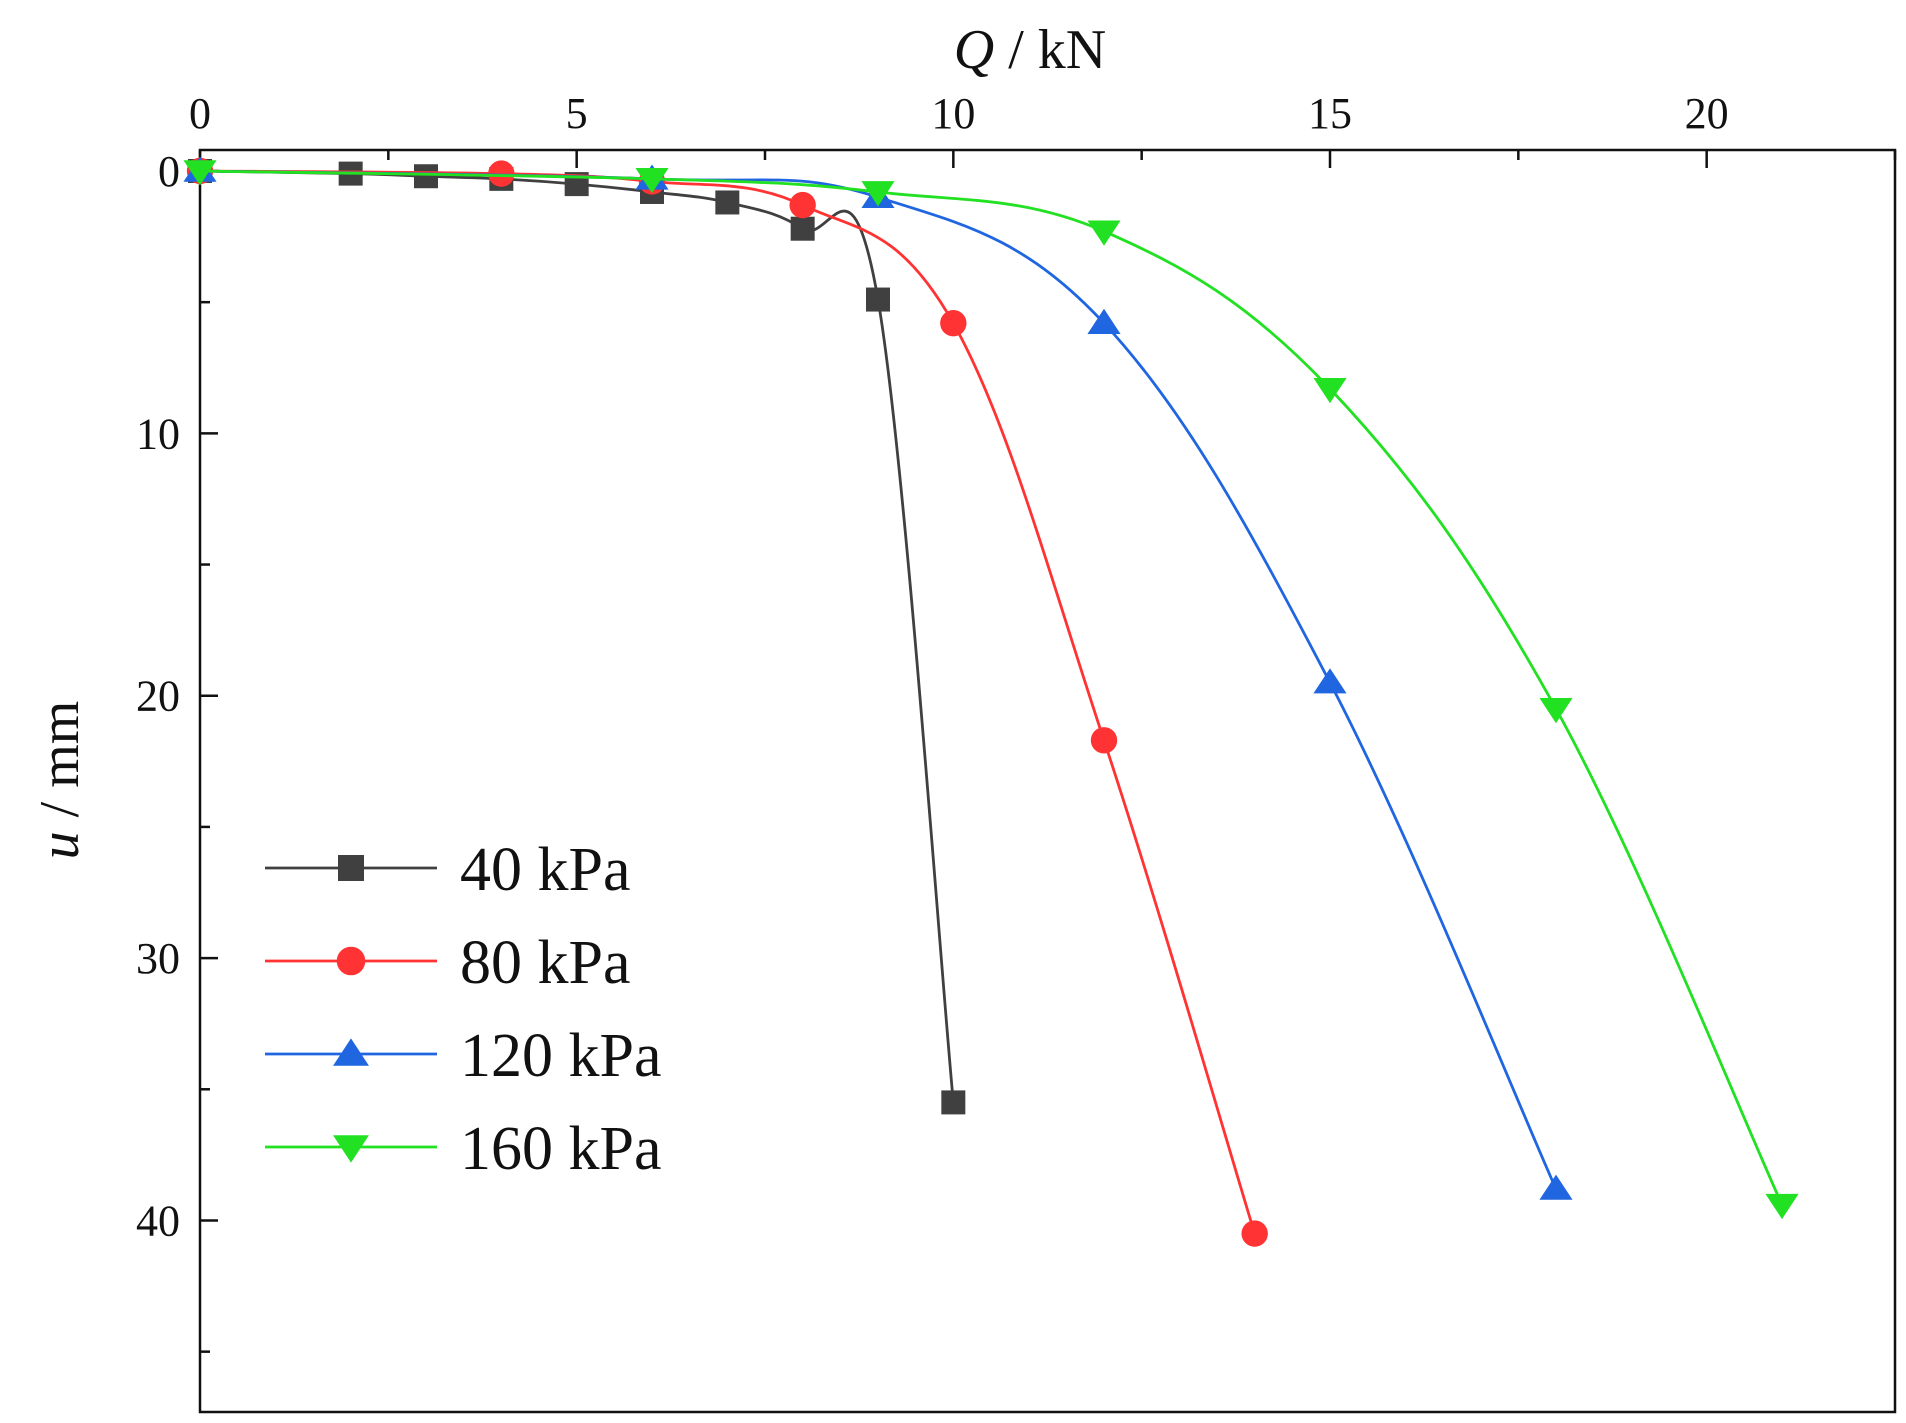 Image resolution: width=1906 pixels, height=1423 pixels. Describe the element at coordinates (561, 1149) in the screenshot. I see `legend-label: 160 kPa` at that location.